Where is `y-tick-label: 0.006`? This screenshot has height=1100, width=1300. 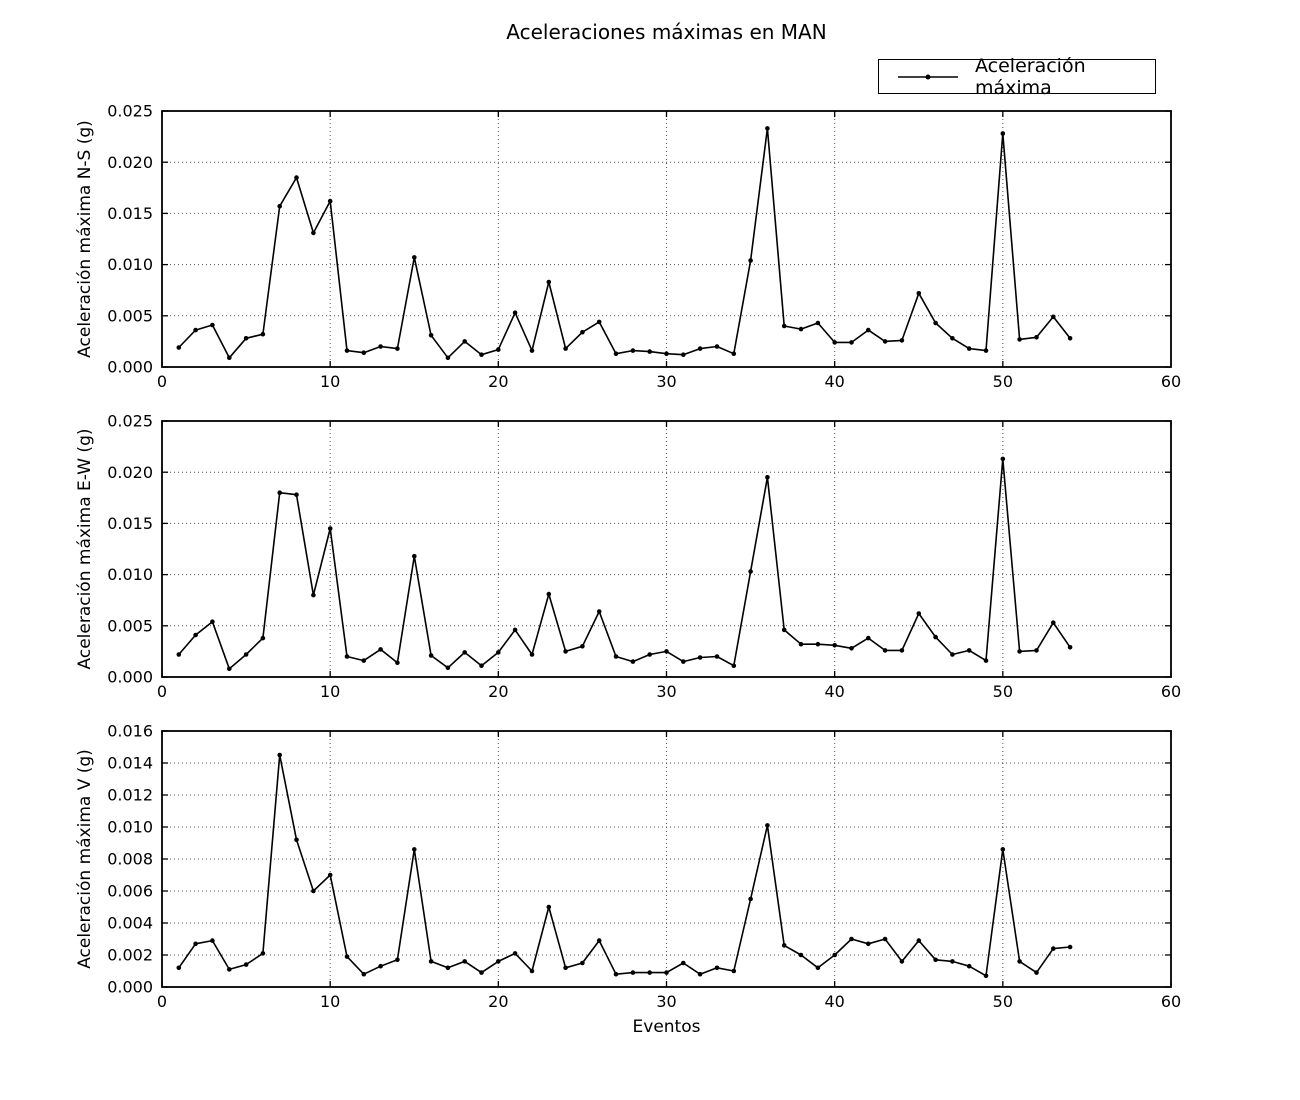 y-tick-label: 0.006 is located at coordinates (130, 891).